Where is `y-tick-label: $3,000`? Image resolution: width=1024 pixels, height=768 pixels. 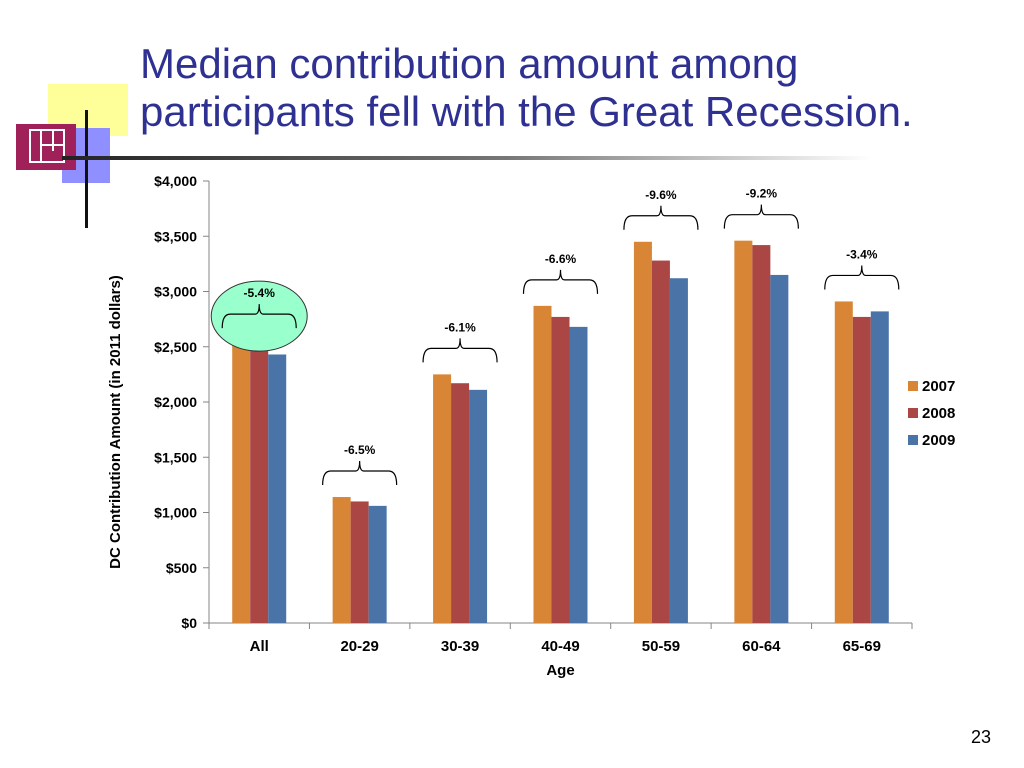
y-tick-label: $3,000 is located at coordinates (175, 292).